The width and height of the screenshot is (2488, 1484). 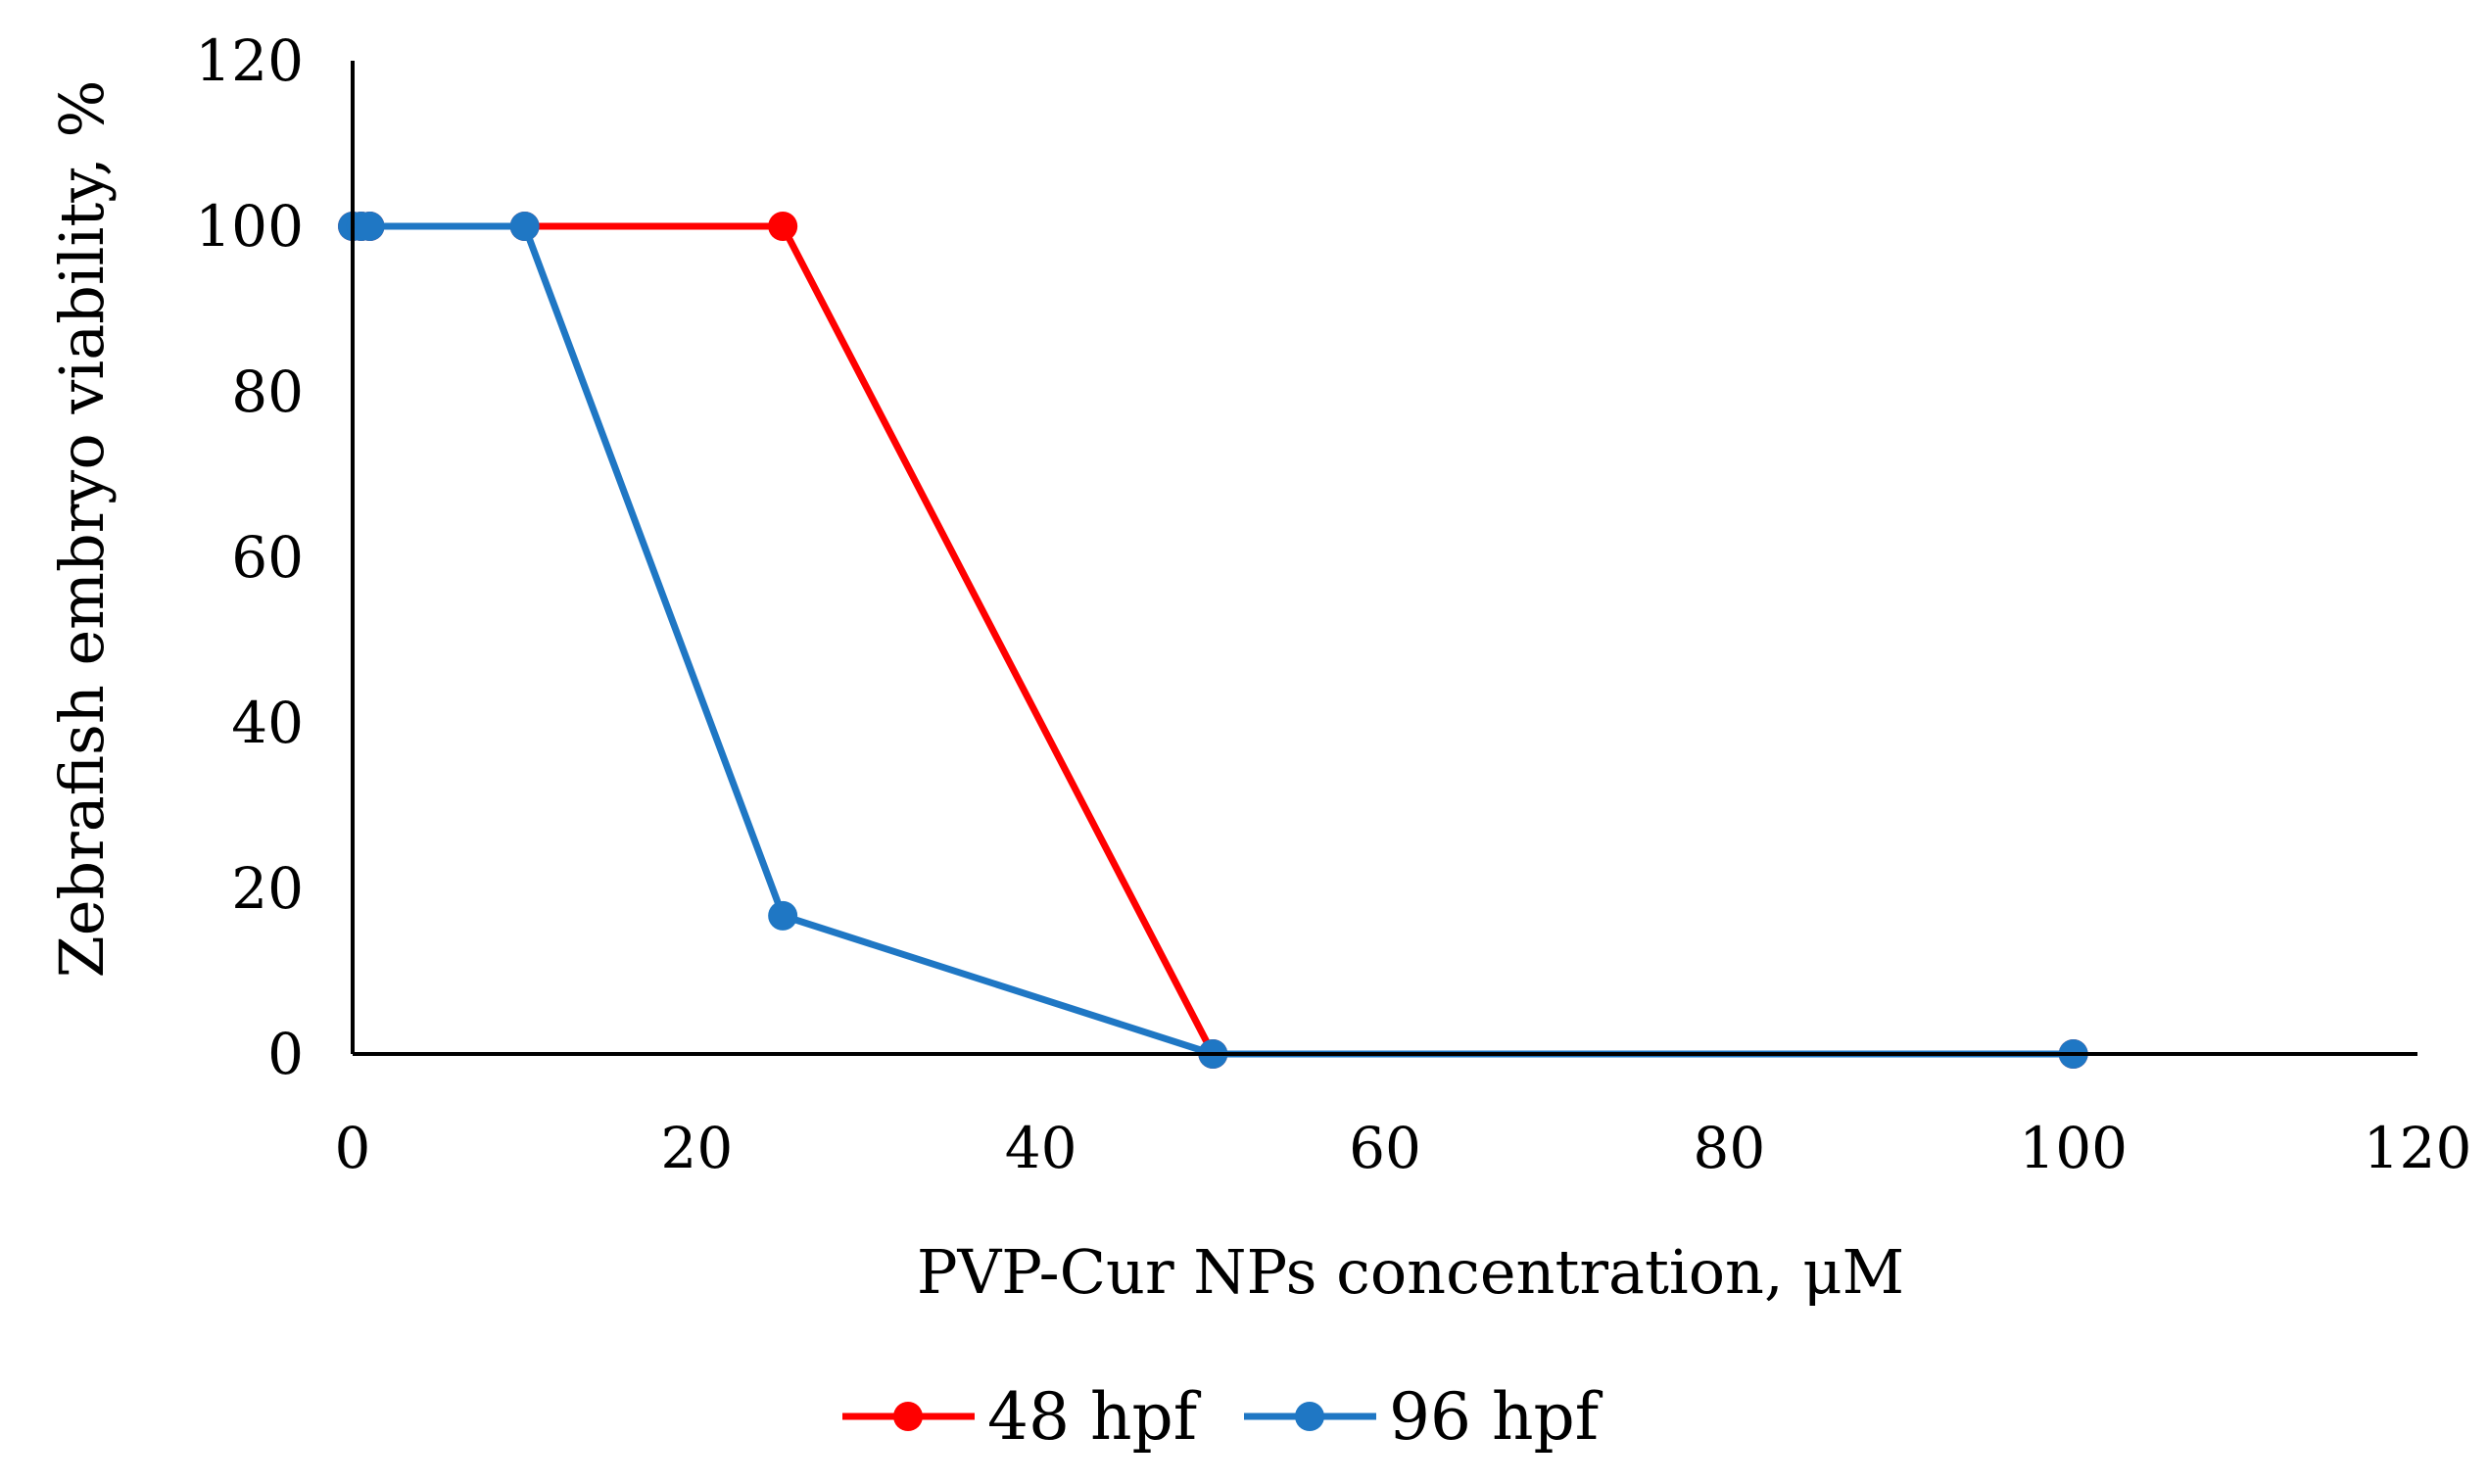 I want to click on x-tick-label: 0, so click(x=353, y=1148).